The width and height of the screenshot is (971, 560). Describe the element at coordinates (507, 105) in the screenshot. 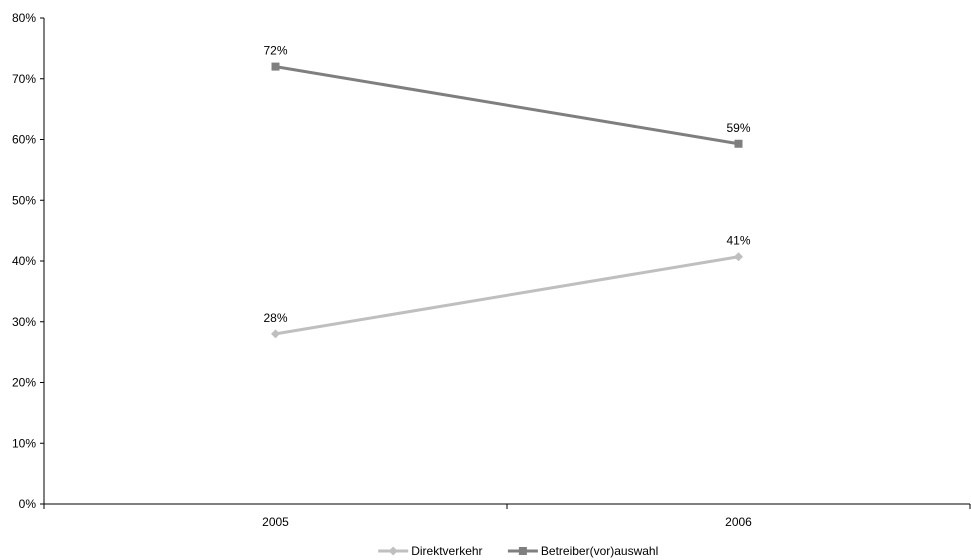

I see `series-line-betreiber-vor-auswahl` at that location.